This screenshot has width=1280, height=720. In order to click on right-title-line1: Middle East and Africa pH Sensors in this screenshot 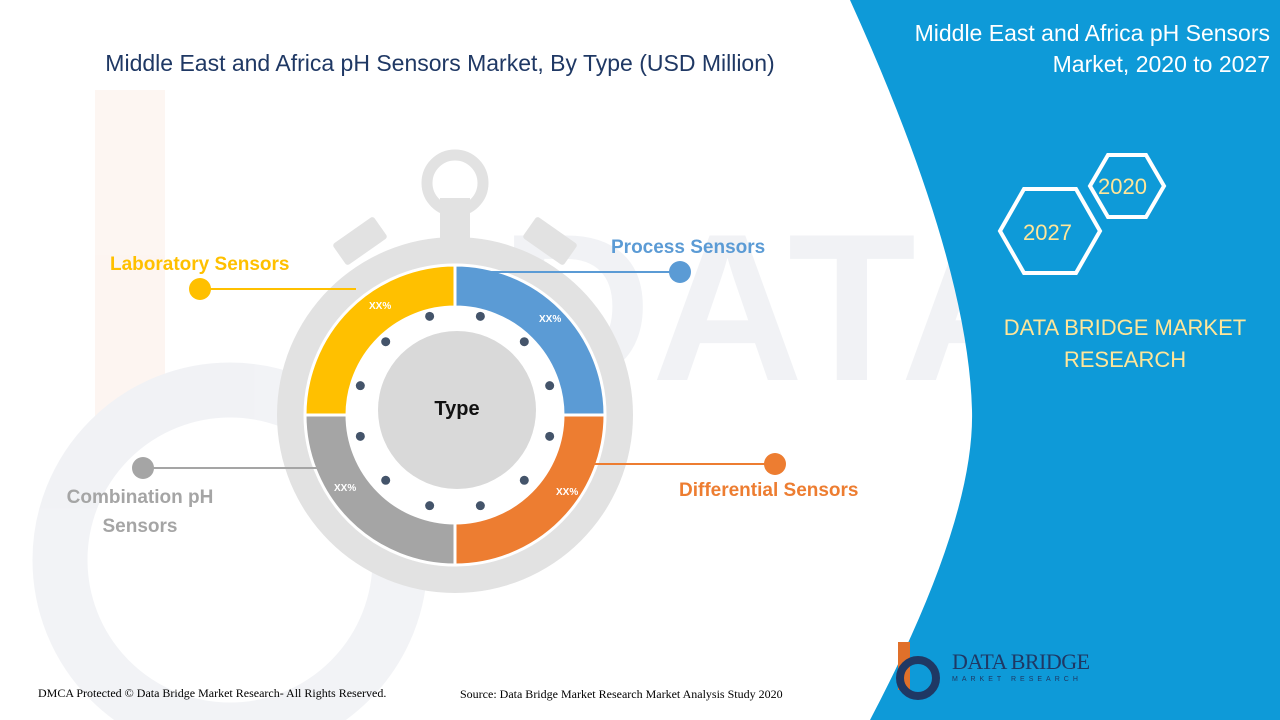, I will do `click(1092, 33)`.